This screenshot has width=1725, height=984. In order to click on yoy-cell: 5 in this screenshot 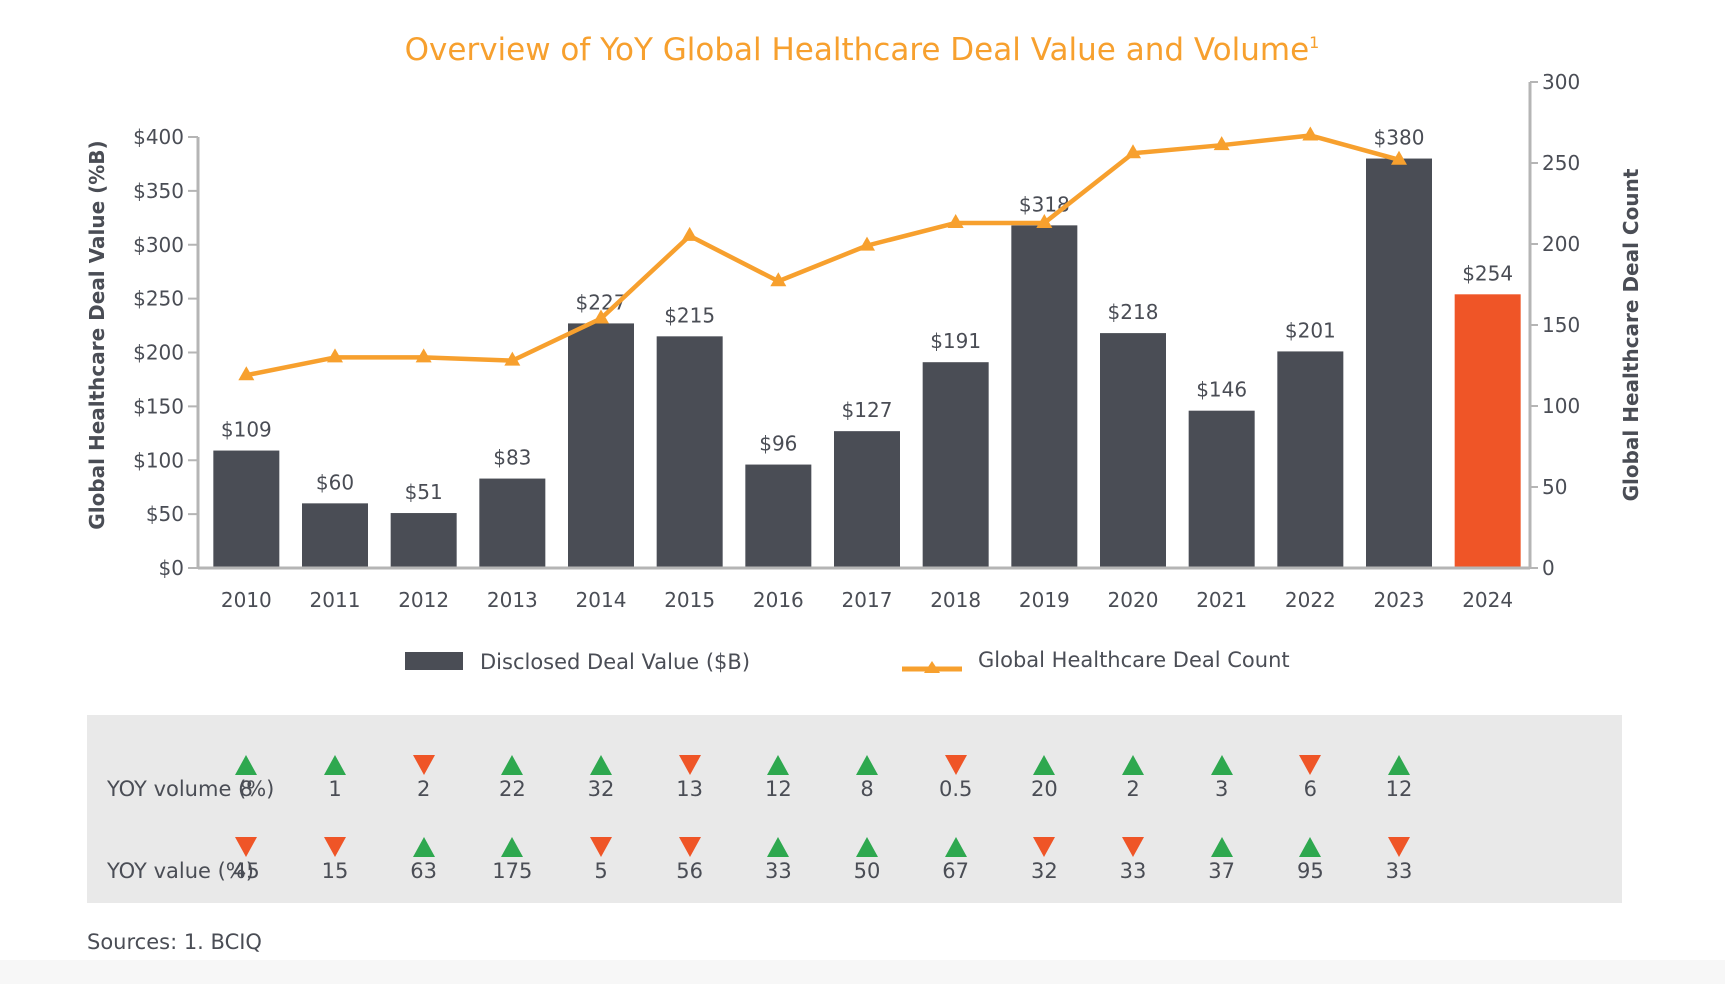, I will do `click(601, 871)`.